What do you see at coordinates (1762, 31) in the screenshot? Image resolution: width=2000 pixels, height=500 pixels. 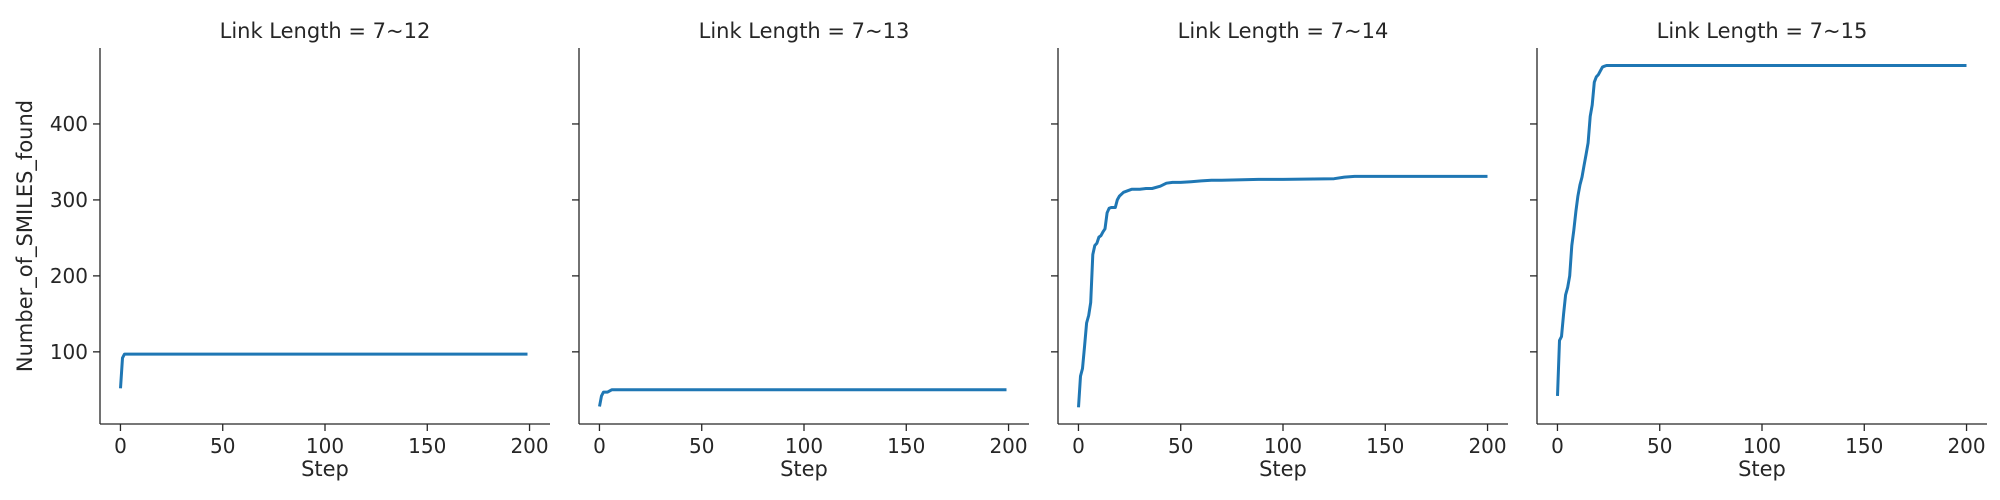 I see `panel-title: Link Length = 7~15` at bounding box center [1762, 31].